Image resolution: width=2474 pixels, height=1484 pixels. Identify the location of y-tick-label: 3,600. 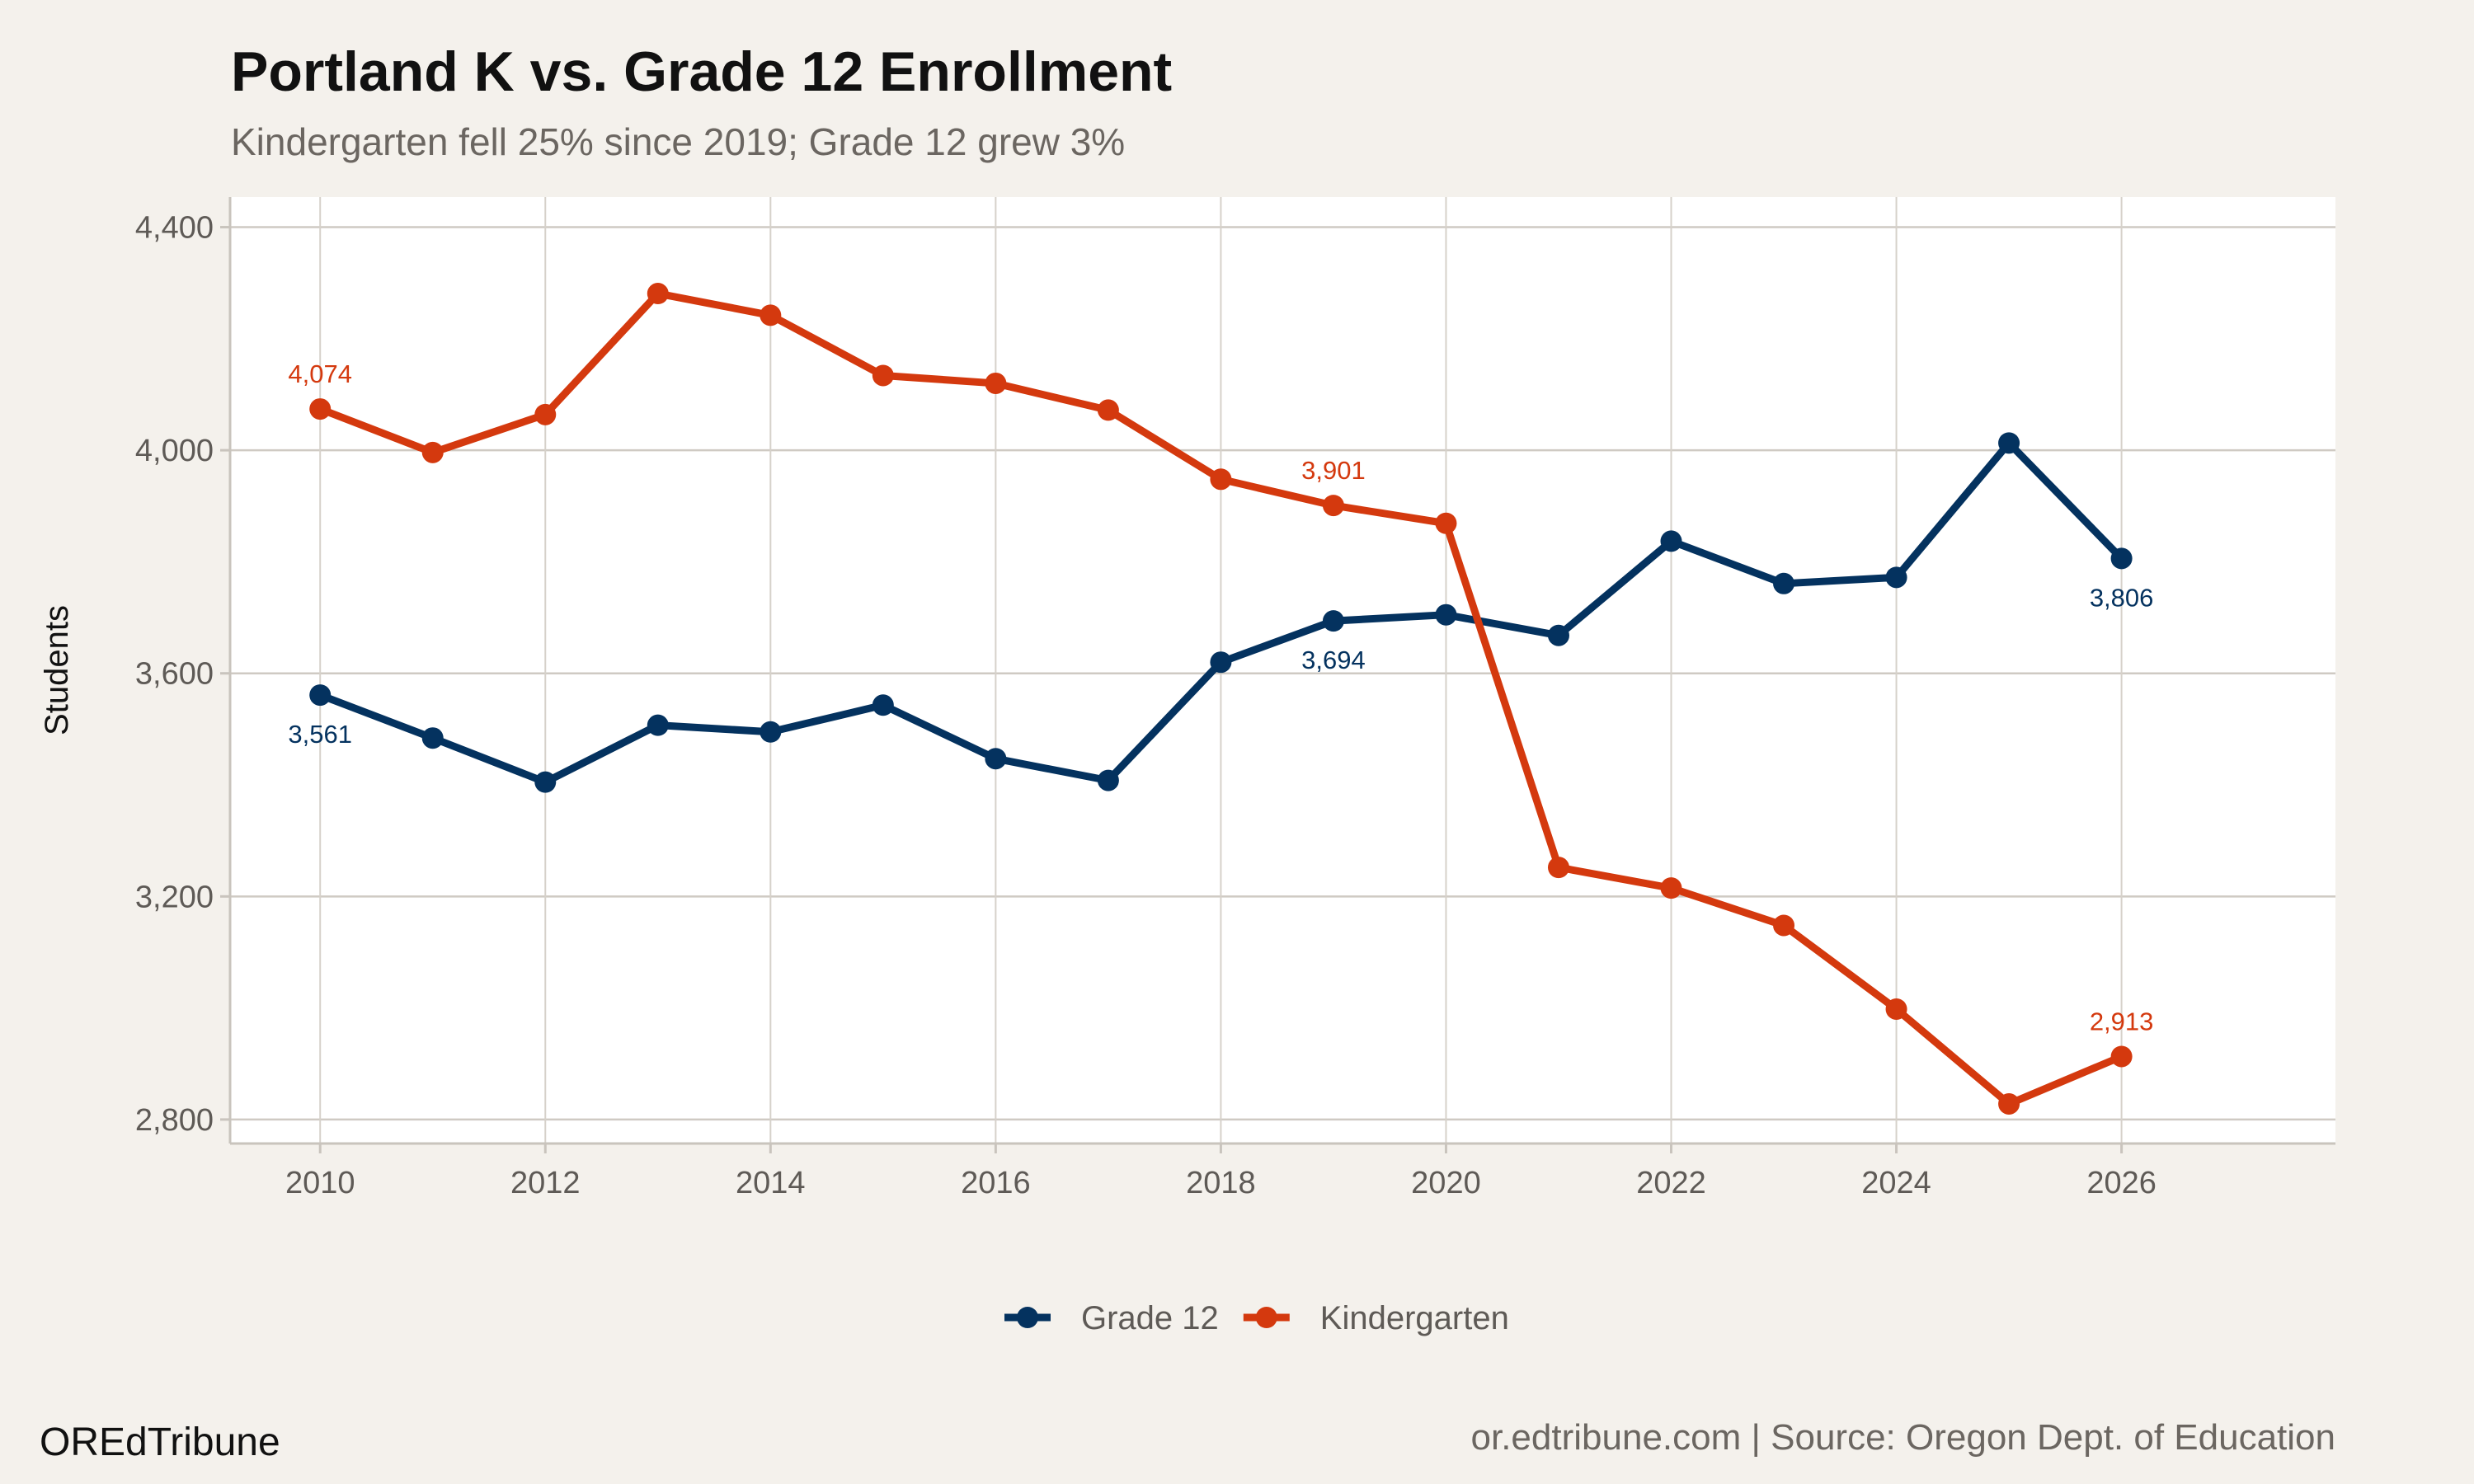
(174, 674).